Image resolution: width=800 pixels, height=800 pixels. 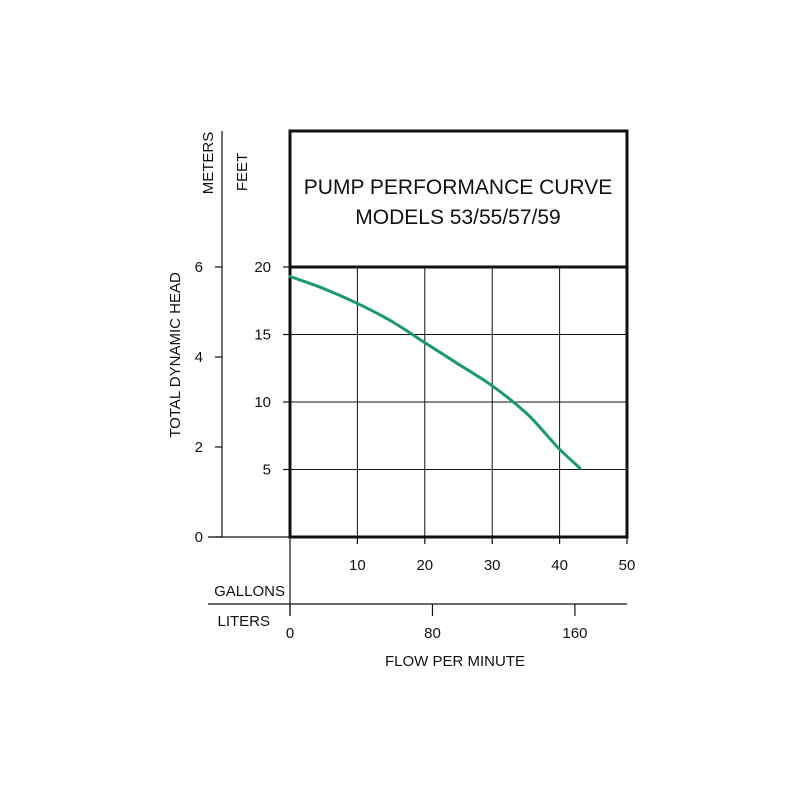 What do you see at coordinates (249, 591) in the screenshot?
I see `gallons-unit-label: GALLONS` at bounding box center [249, 591].